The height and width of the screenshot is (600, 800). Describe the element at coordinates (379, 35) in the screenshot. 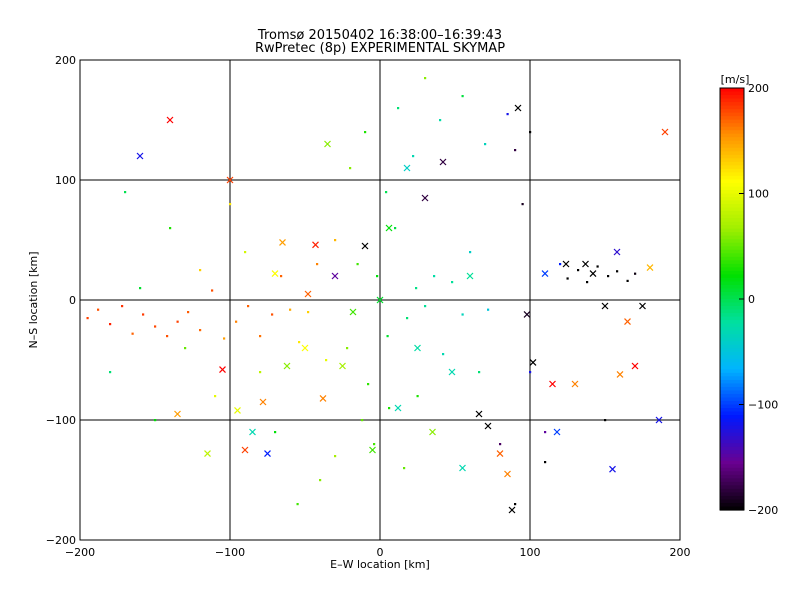

I see `chart-title: Tromsø 20150402 16:38:00–16:39:43` at that location.